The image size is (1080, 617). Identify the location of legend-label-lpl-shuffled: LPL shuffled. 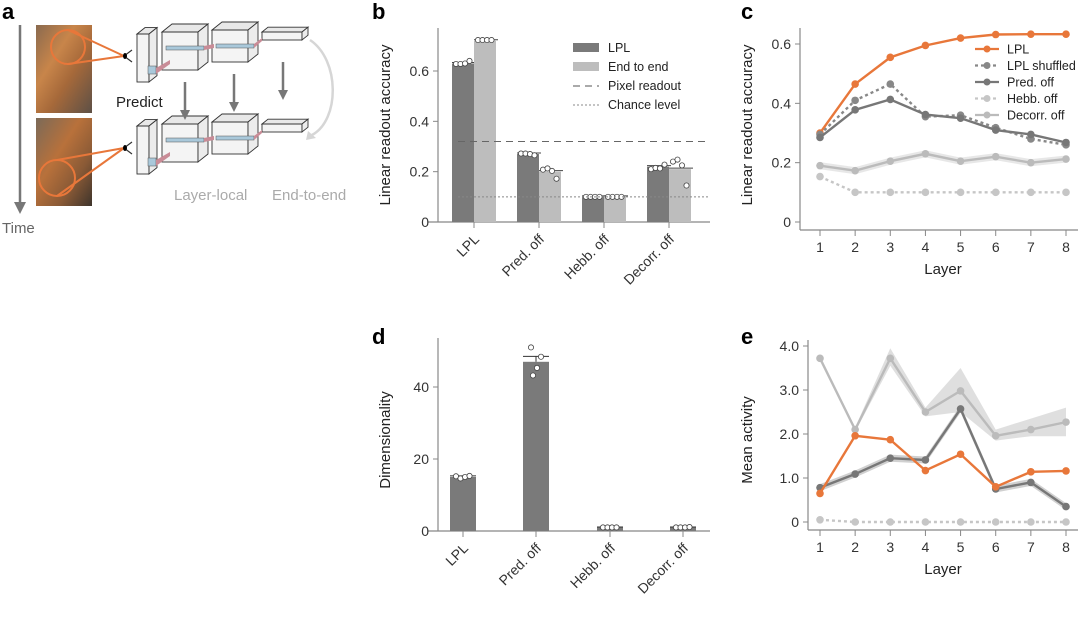
(1041, 66).